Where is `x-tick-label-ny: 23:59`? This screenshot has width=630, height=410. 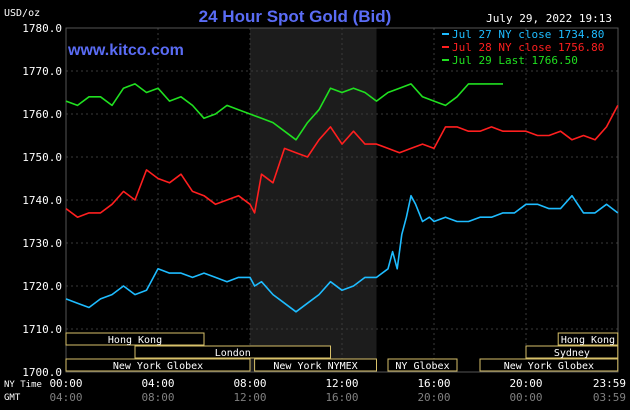
x-tick-label-ny: 23:59 is located at coordinates (609, 383).